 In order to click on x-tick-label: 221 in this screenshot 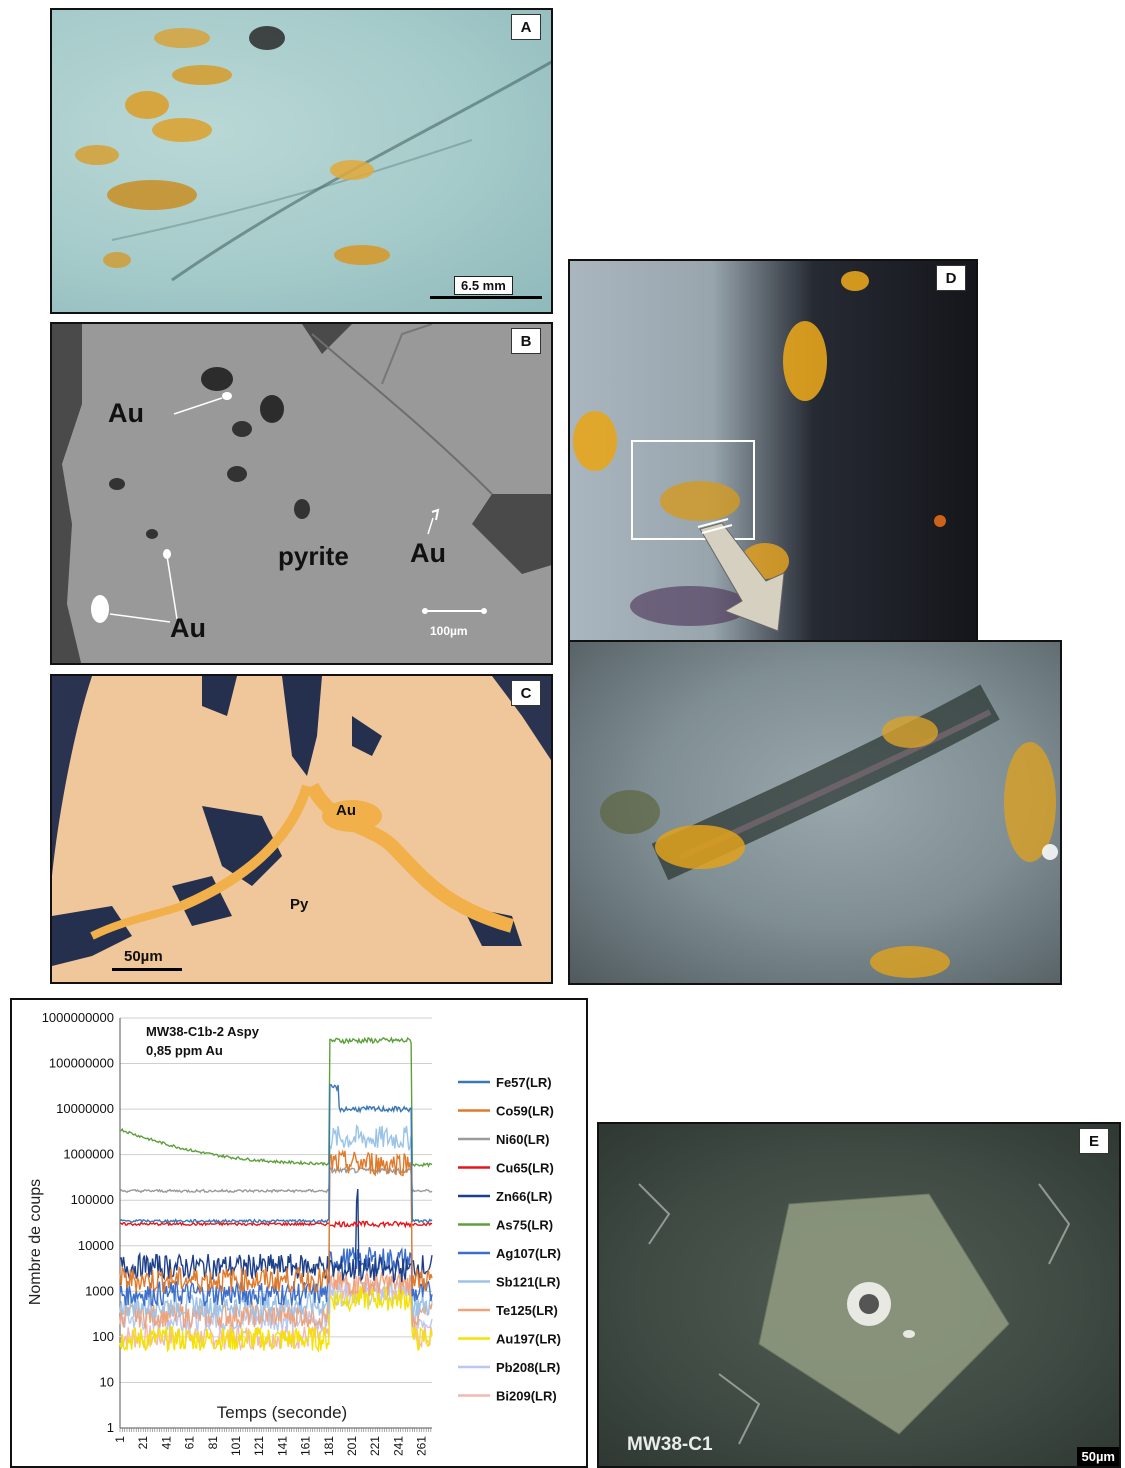, I will do `click(375, 1446)`.